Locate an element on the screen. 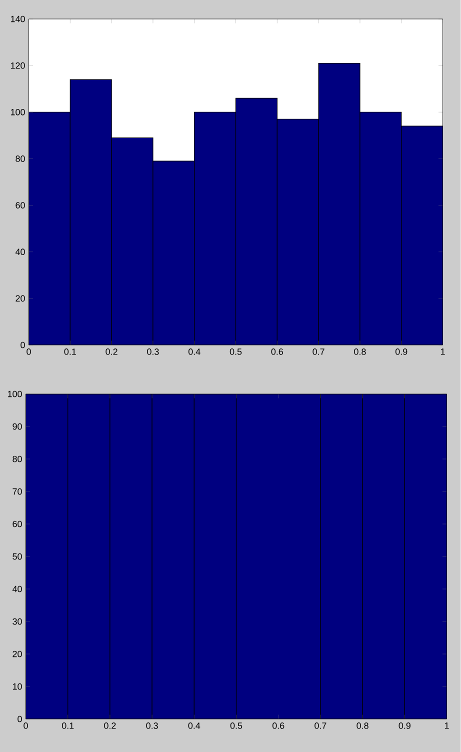 Image resolution: width=461 pixels, height=752 pixels. y-tick-label: 90 is located at coordinates (17, 426).